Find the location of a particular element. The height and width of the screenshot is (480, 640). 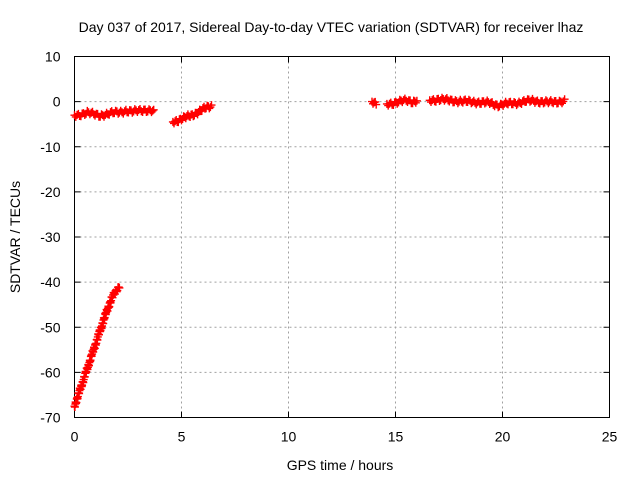

y-tick-label: 10 is located at coordinates (53, 57).